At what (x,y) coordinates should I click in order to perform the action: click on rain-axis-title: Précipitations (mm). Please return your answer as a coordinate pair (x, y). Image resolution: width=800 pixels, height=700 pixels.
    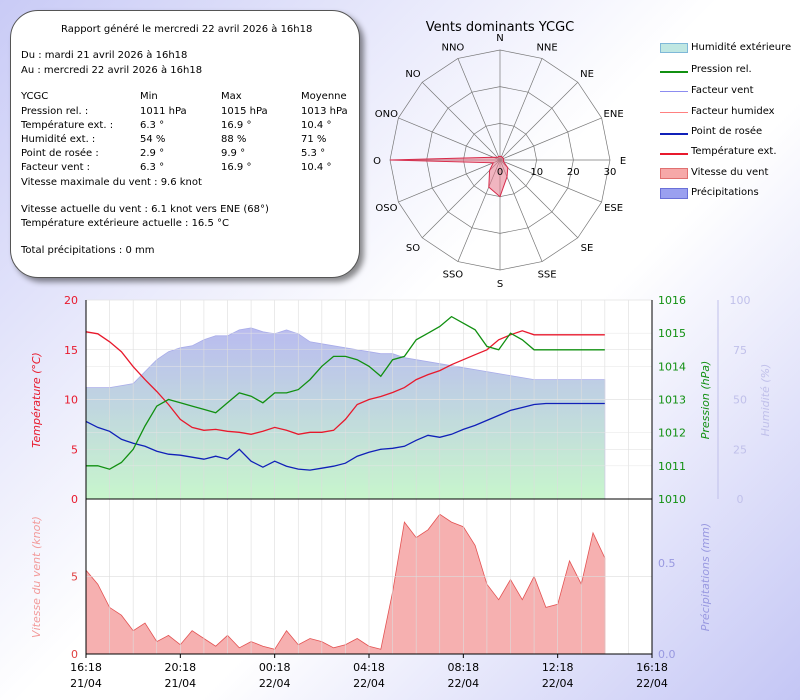
    Looking at the image, I should click on (705, 577).